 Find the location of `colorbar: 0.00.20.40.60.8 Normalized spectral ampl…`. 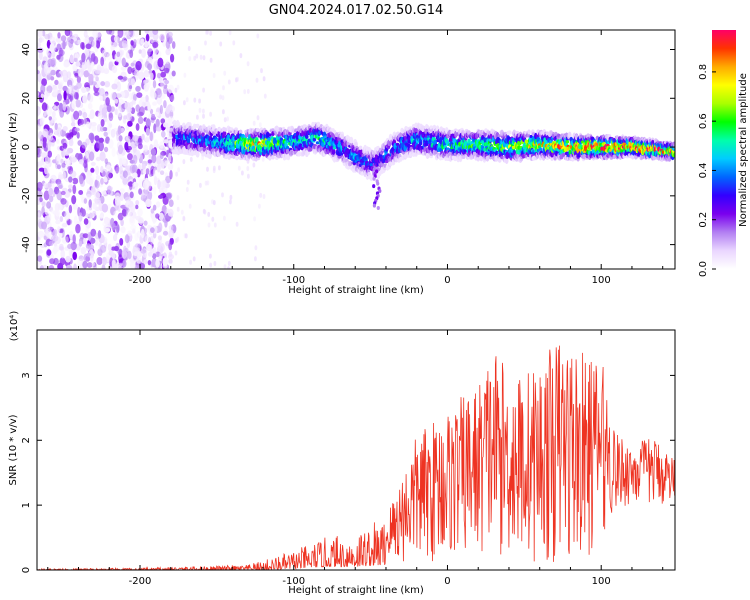

colorbar: 0.00.20.40.60.8 Normalized spectral ampl… is located at coordinates (723, 153).